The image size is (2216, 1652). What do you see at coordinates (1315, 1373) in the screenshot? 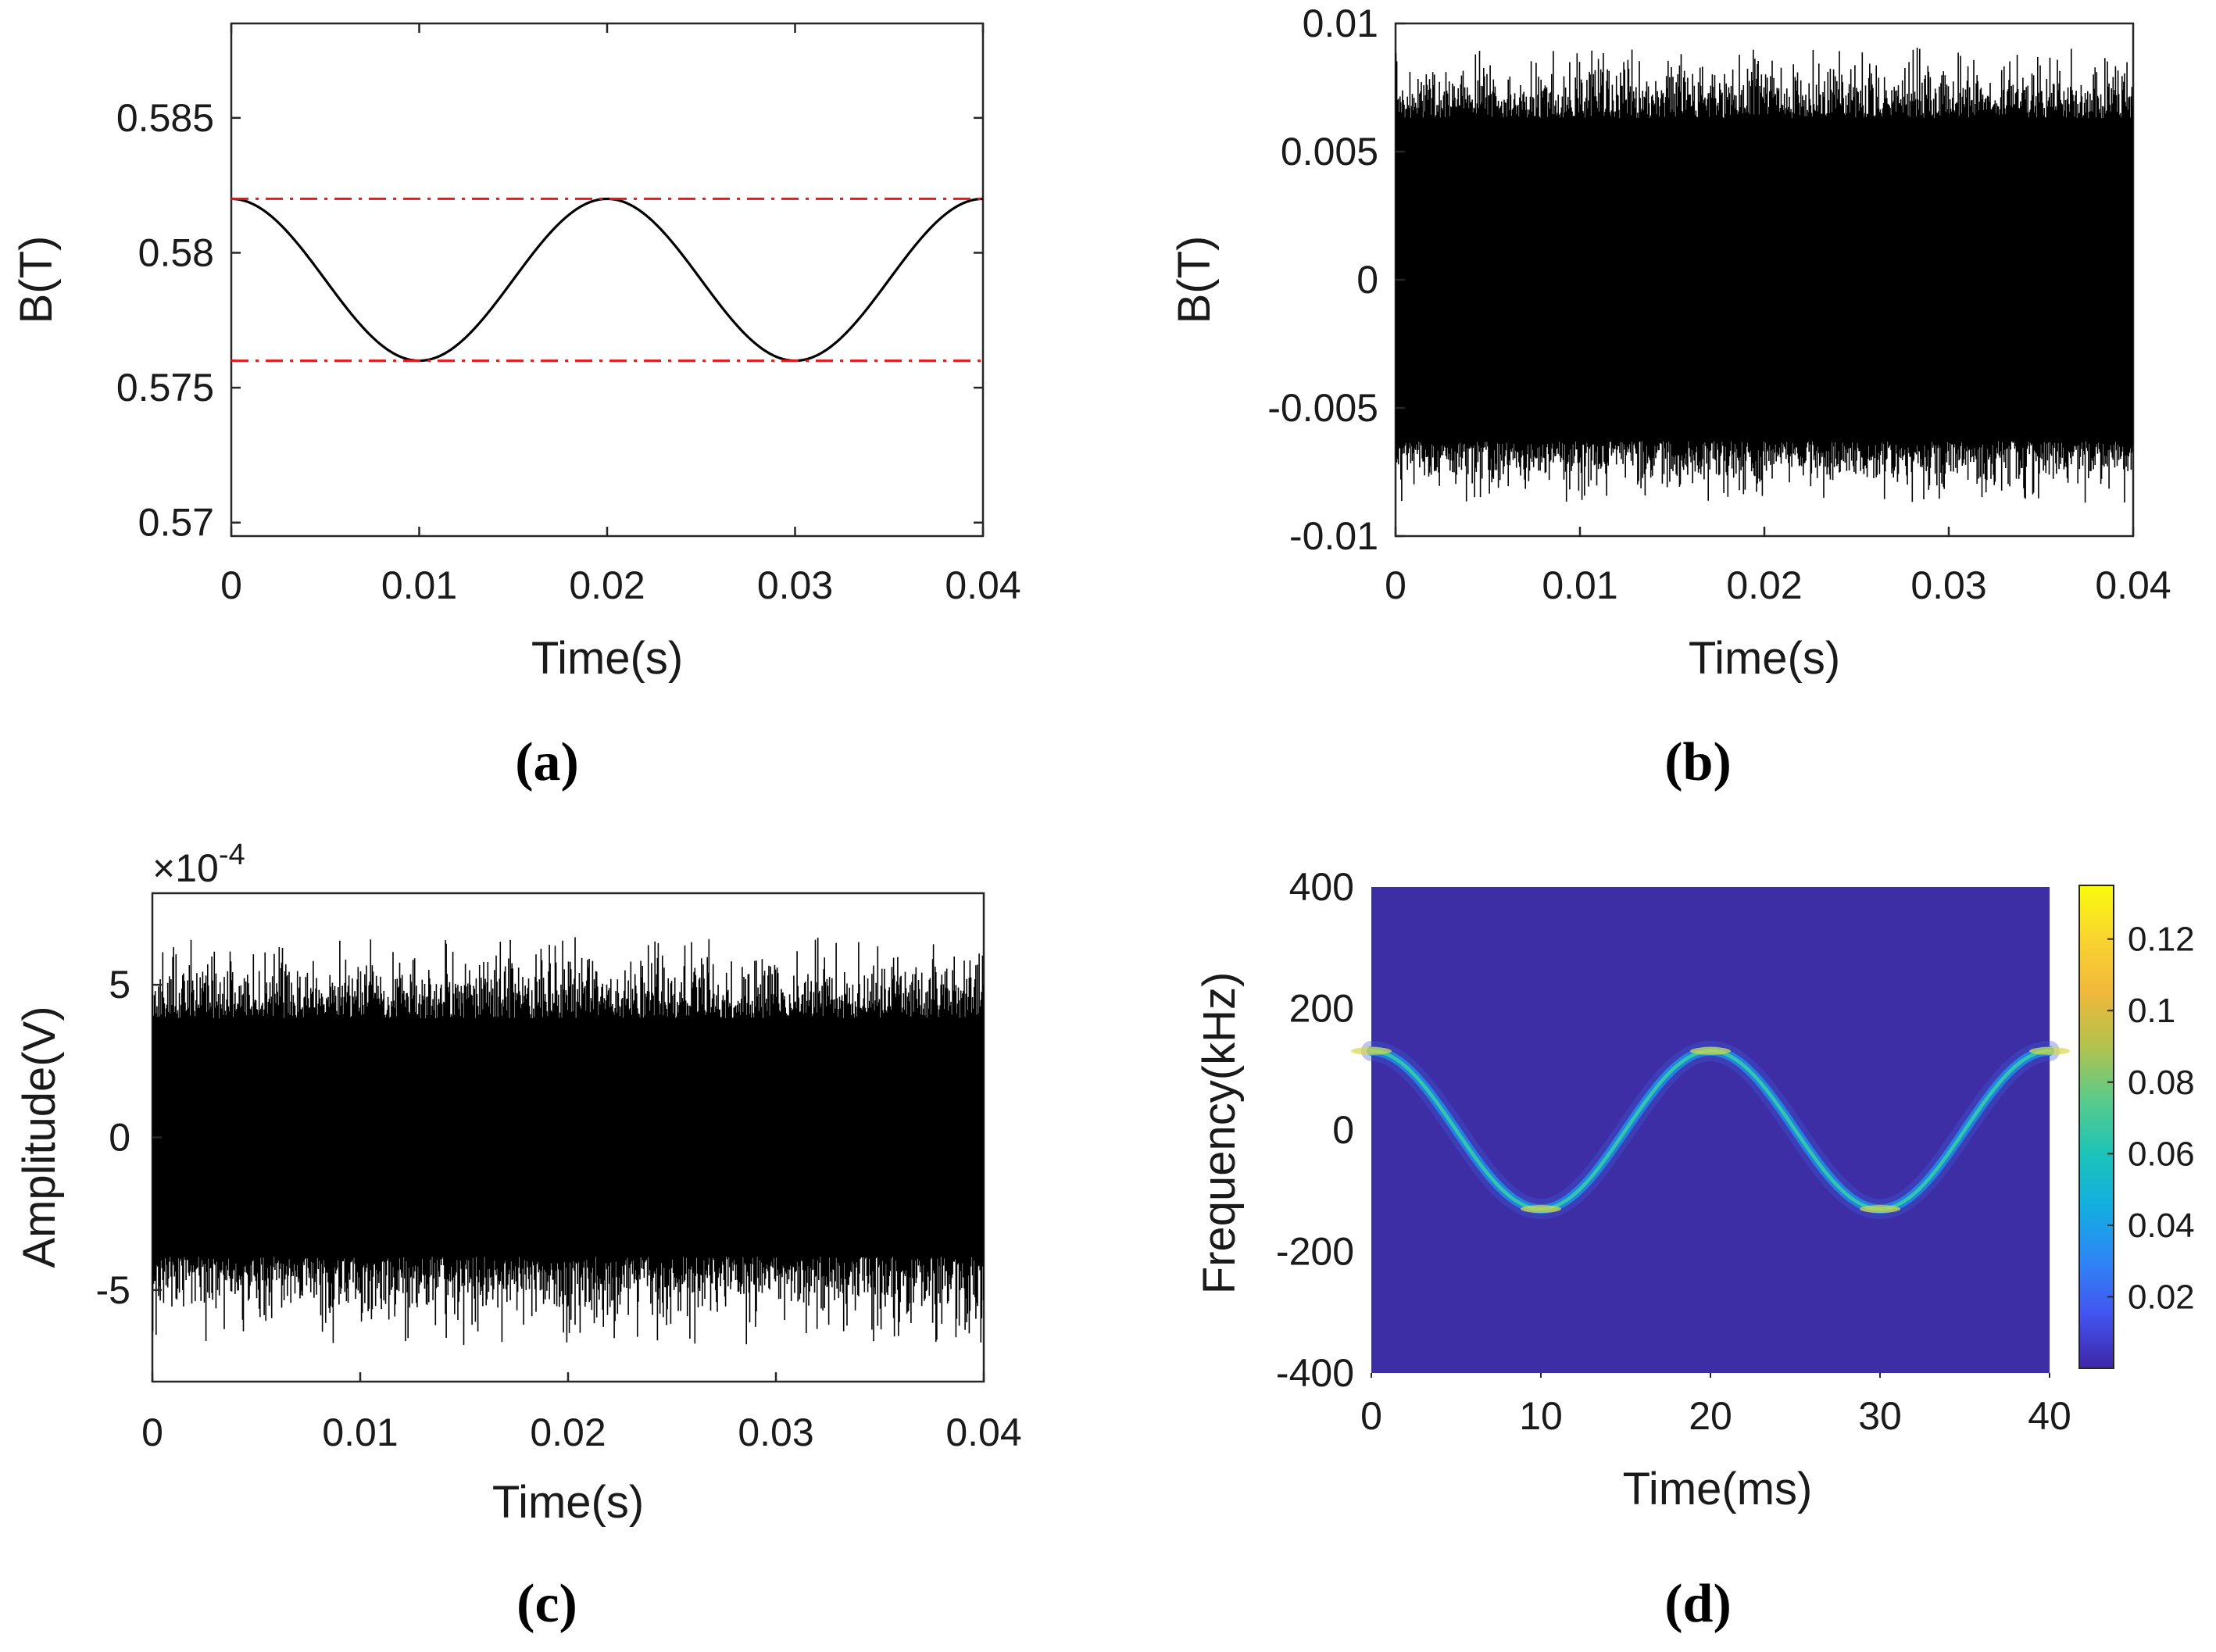
I see `d-ytick-label: -400` at bounding box center [1315, 1373].